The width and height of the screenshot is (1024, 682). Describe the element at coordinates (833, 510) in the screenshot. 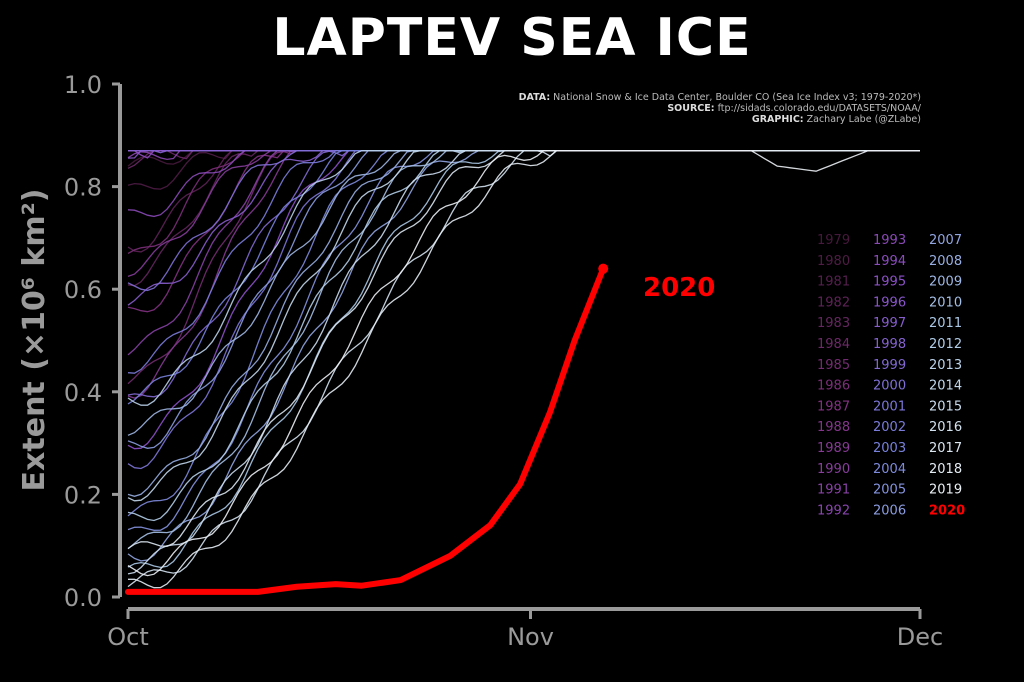

I see `legend-year-1992: 1992` at that location.